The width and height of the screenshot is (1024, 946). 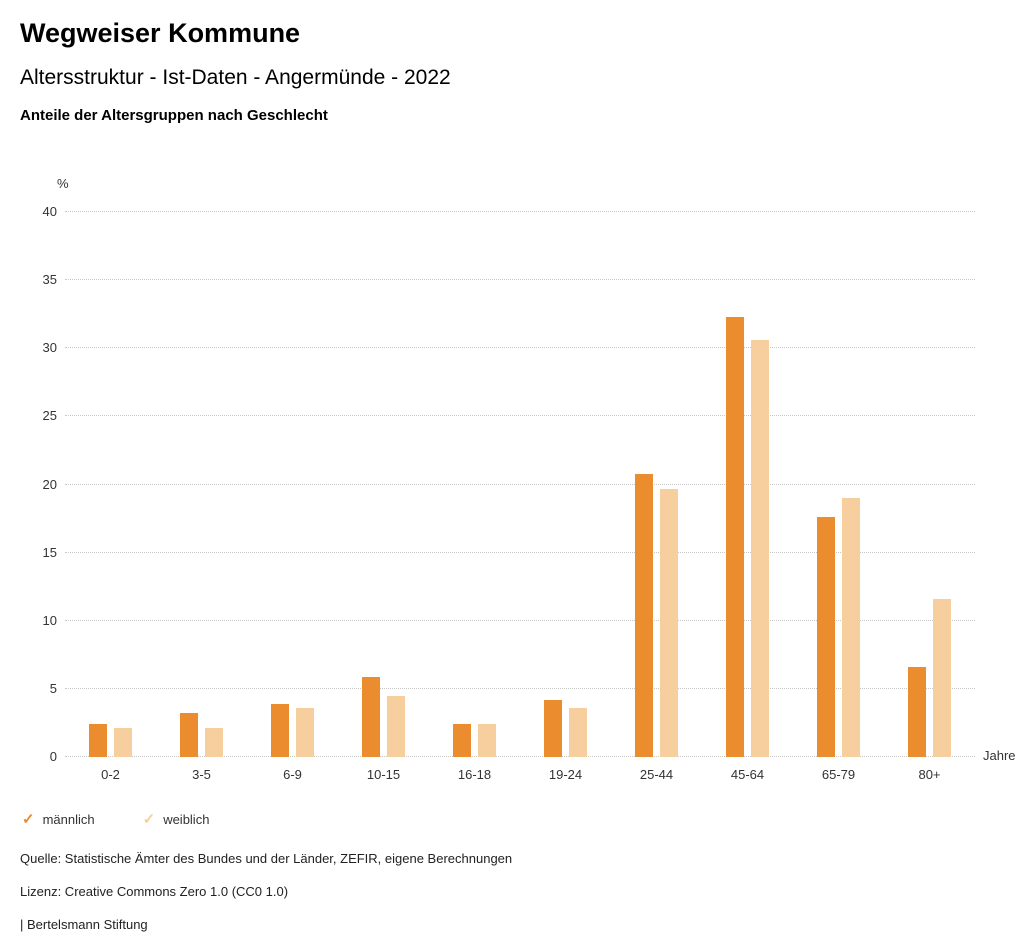 What do you see at coordinates (474, 774) in the screenshot?
I see `x-tick-label: 16-18` at bounding box center [474, 774].